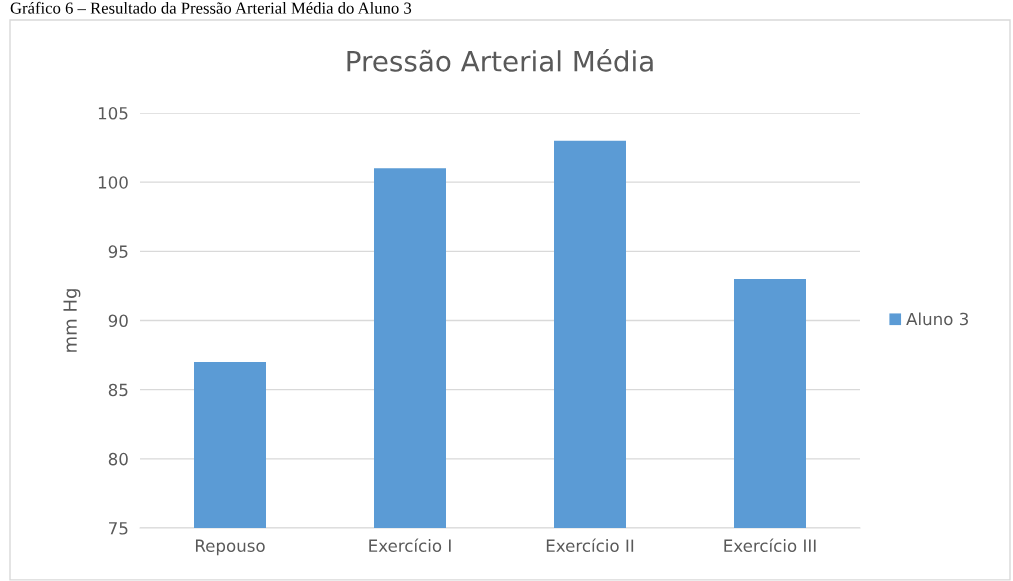  I want to click on text: Gráfico 6 – Resultado da Pressão Arterial Média do Aluno 3, so click(211, 7).